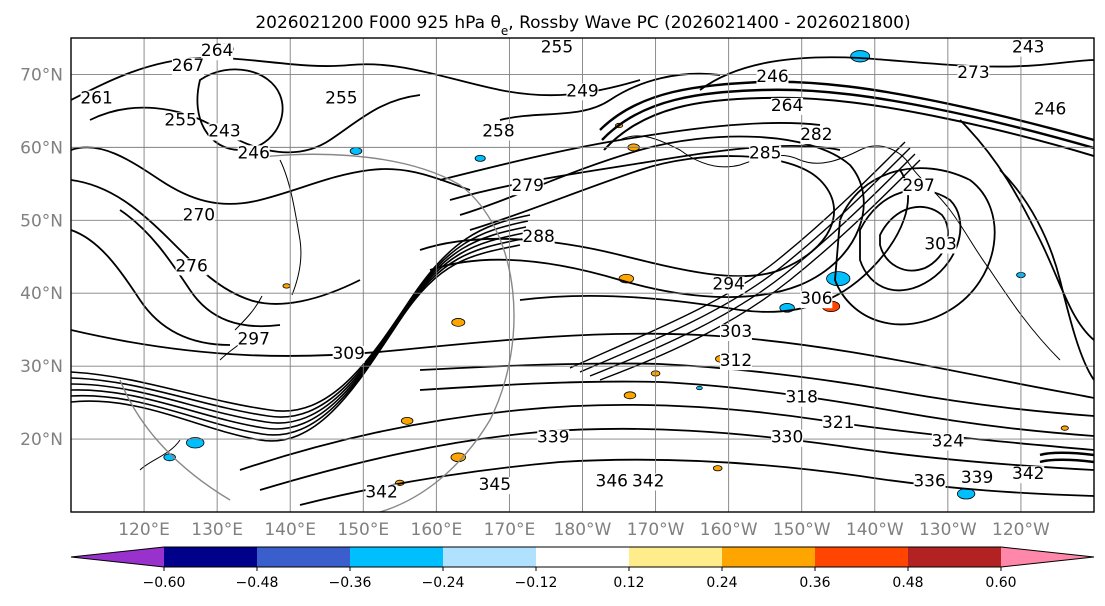 This screenshot has width=1105, height=606. Describe the element at coordinates (973, 73) in the screenshot. I see `contour-label: 273` at that location.